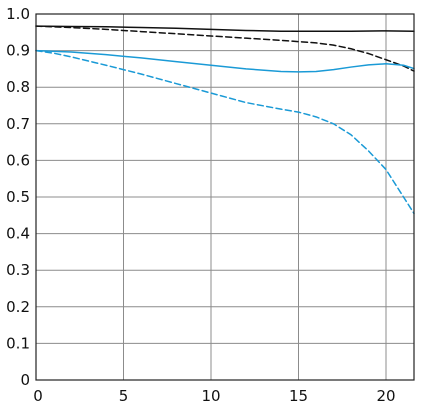  Describe the element at coordinates (18, 124) in the screenshot. I see `y-tick-label: 0.7` at that location.